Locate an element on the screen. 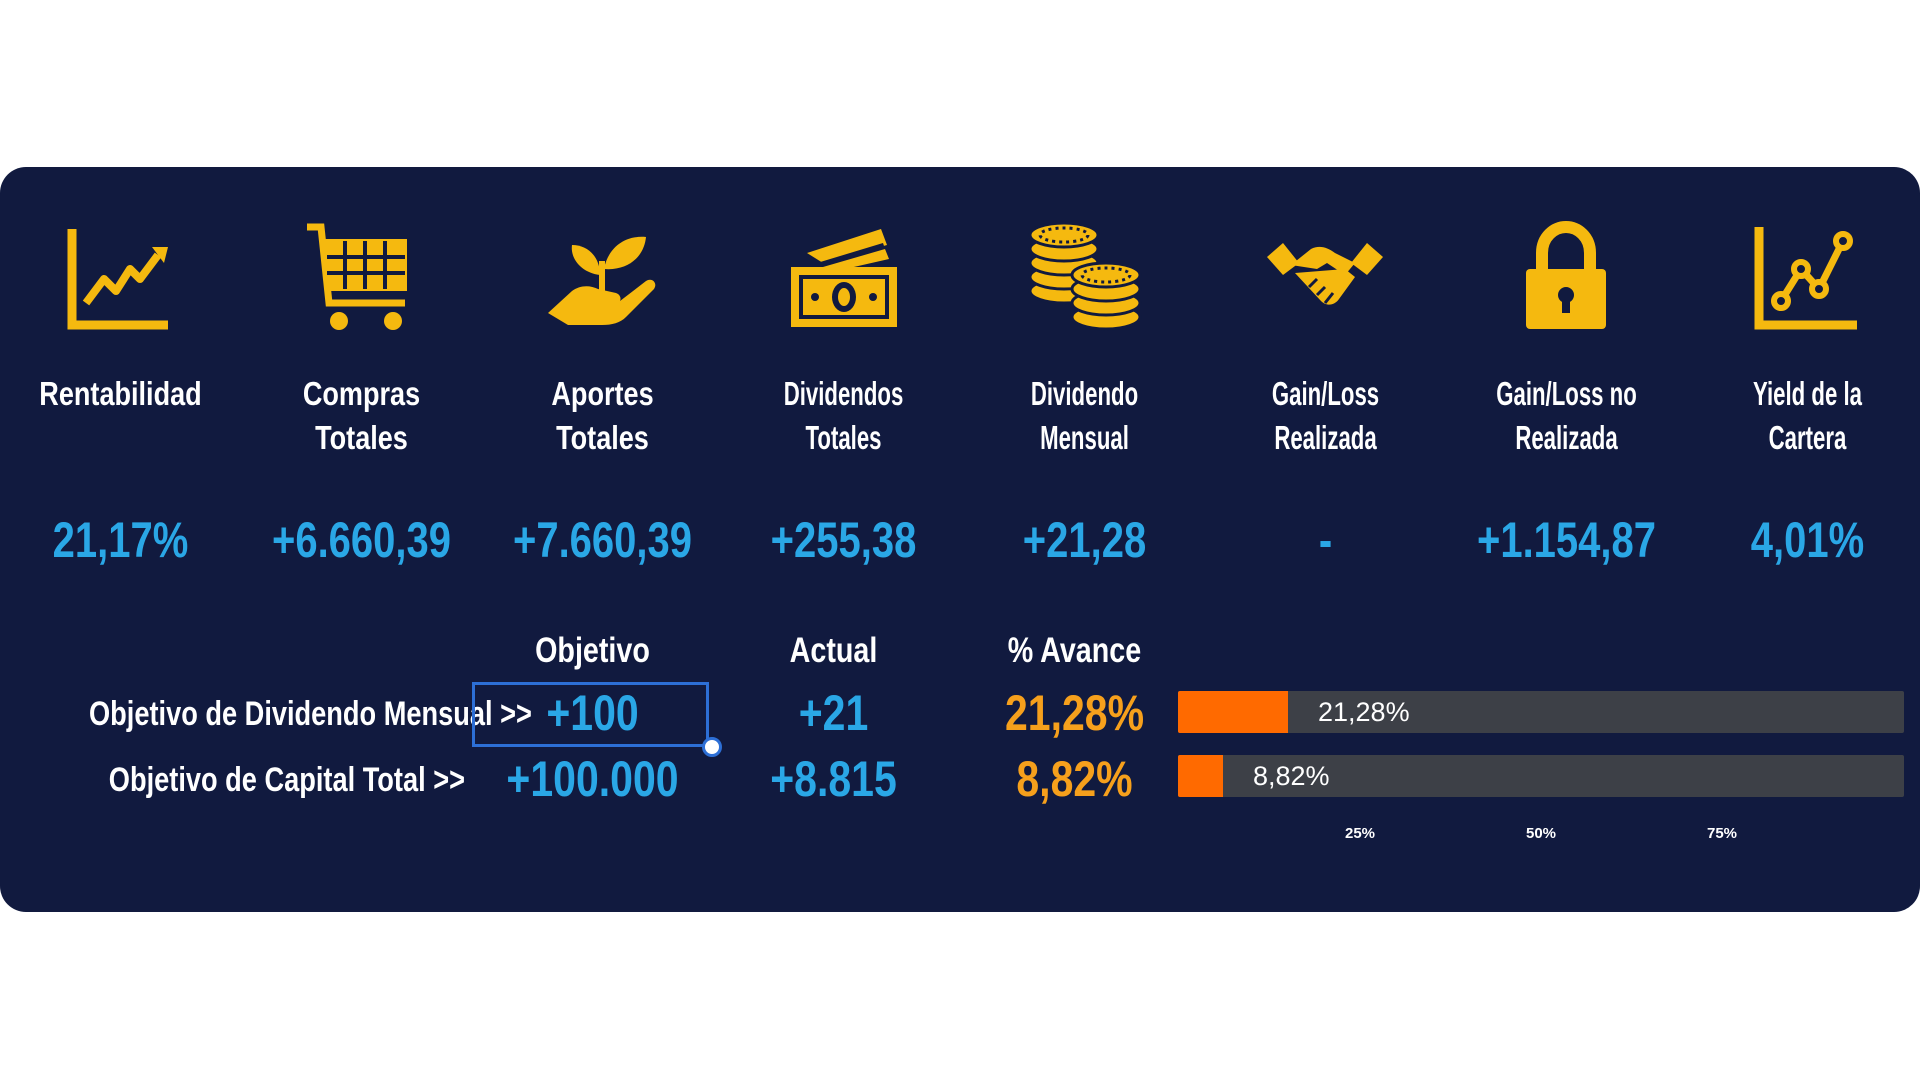 The width and height of the screenshot is (1920, 1080). target-value: +100.000 is located at coordinates (592, 779).